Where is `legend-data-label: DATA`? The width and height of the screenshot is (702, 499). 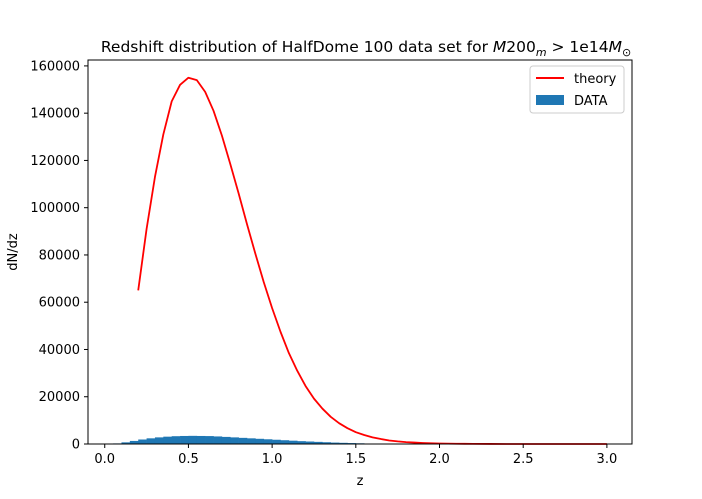 legend-data-label: DATA is located at coordinates (591, 101).